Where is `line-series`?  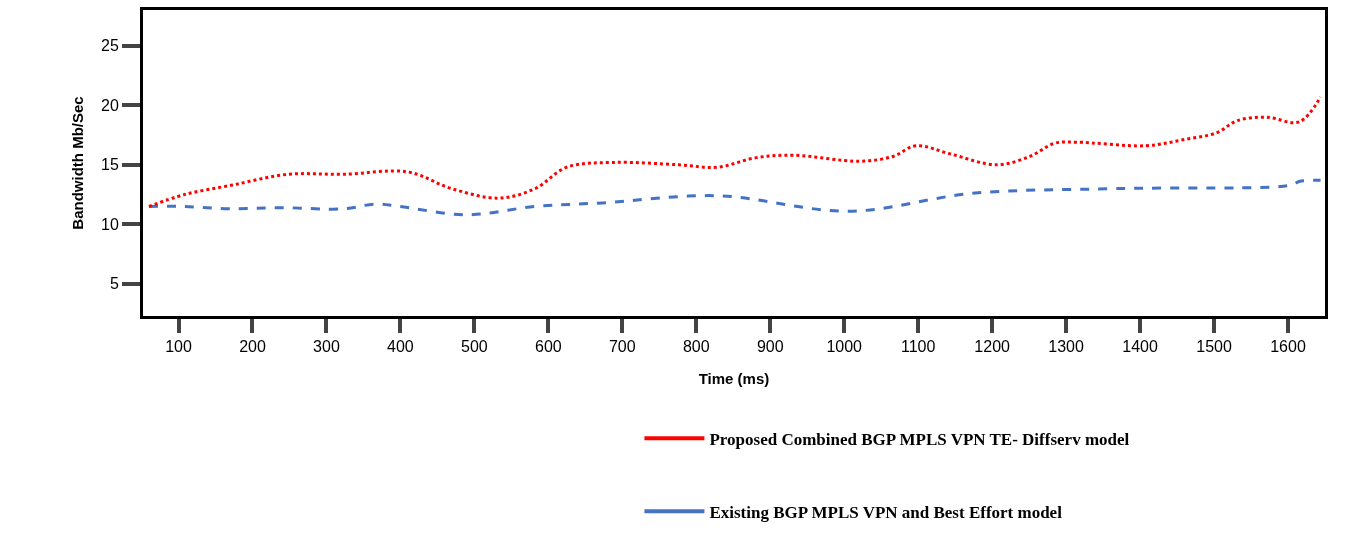
line-series is located at coordinates (735, 197).